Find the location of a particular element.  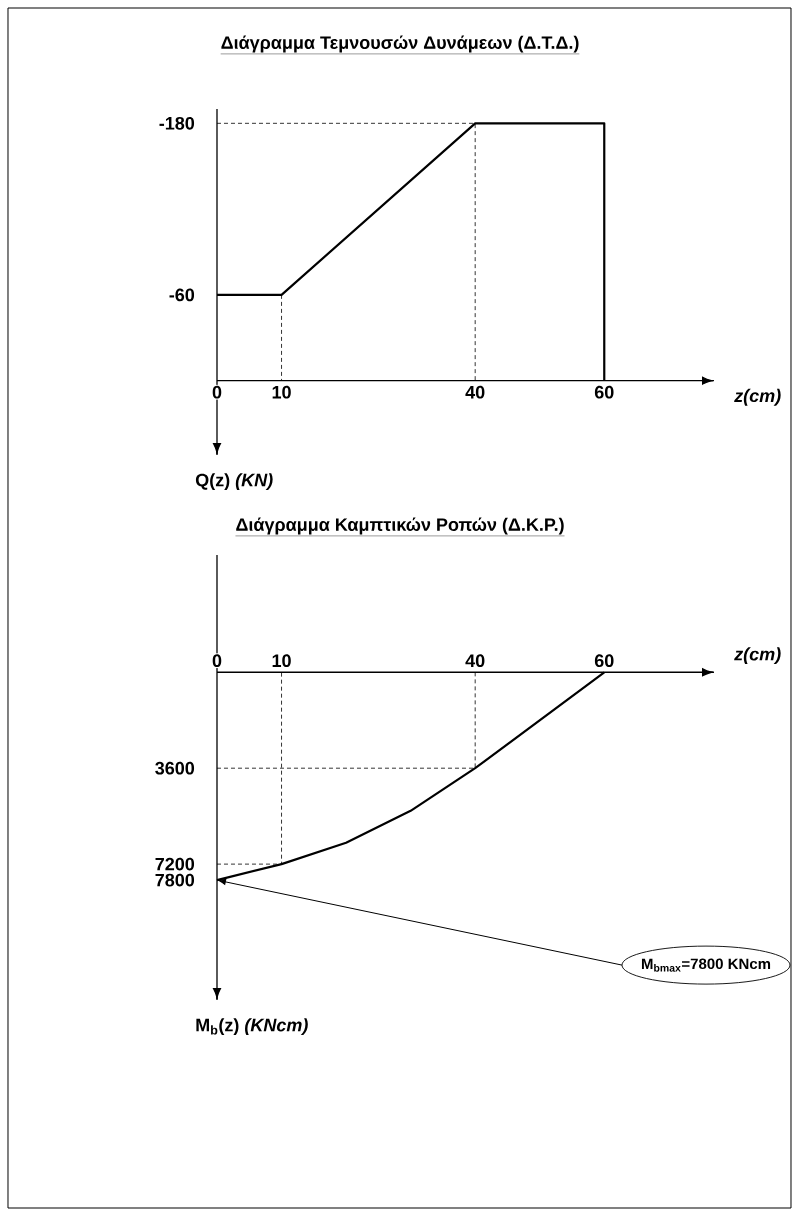

y-axis-title: Q(z) (KN) is located at coordinates (234, 481).